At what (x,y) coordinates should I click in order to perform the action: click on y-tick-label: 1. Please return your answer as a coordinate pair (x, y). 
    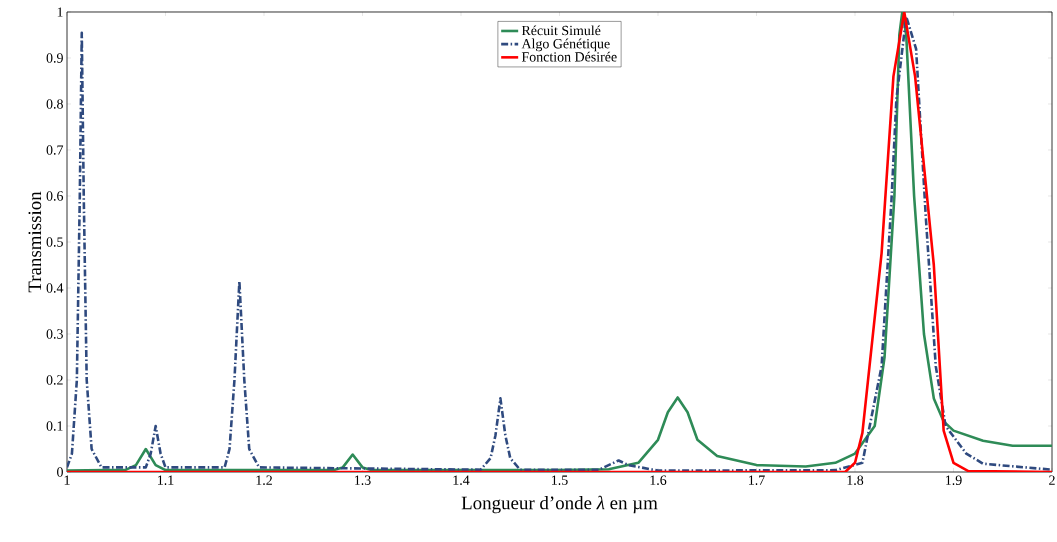
    Looking at the image, I should click on (60, 12).